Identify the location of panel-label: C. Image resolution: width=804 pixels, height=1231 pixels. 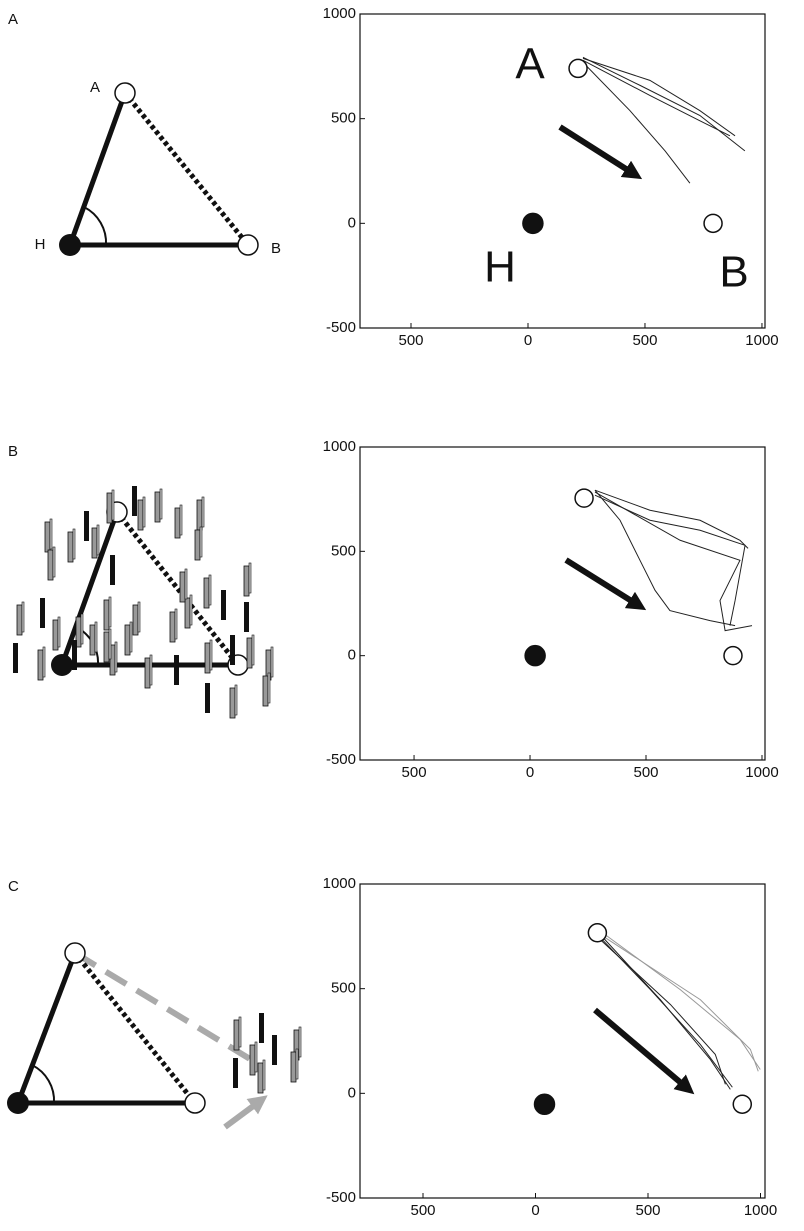
(13, 886).